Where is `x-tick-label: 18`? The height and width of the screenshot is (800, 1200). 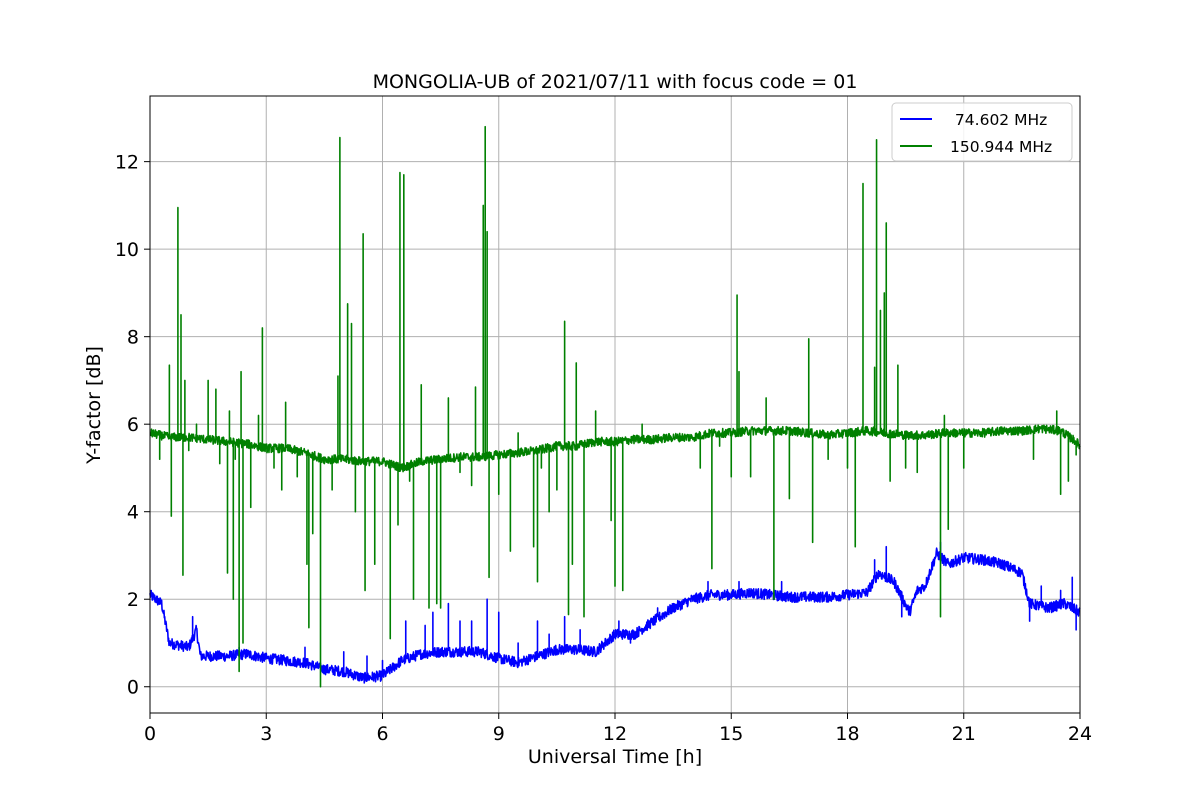 x-tick-label: 18 is located at coordinates (847, 734).